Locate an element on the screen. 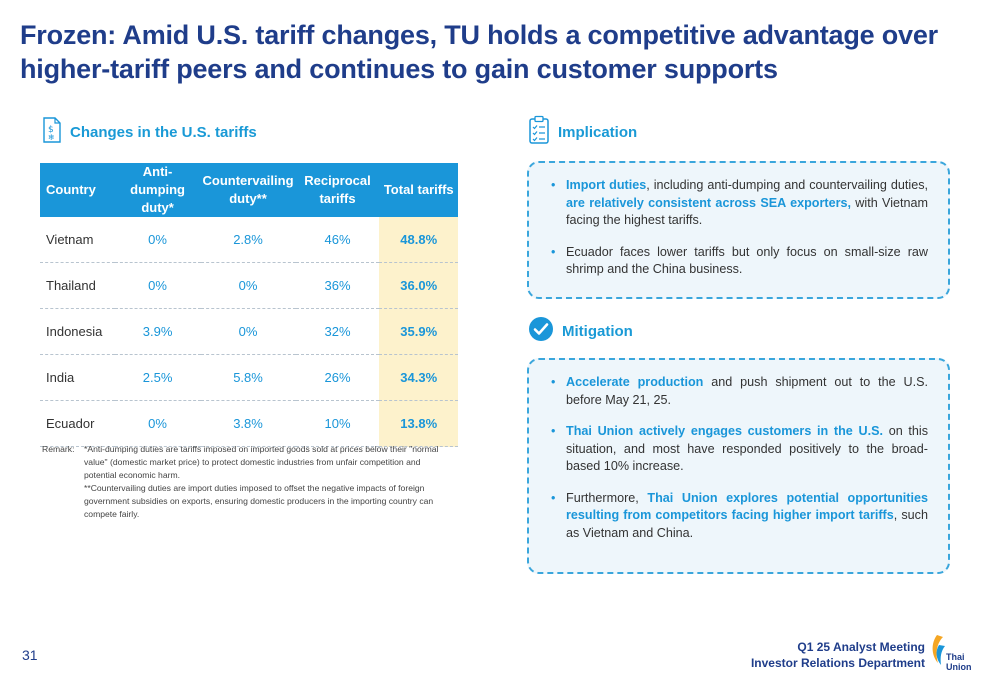 The height and width of the screenshot is (685, 1000). implication-section-header: Implication is located at coordinates (582, 132).